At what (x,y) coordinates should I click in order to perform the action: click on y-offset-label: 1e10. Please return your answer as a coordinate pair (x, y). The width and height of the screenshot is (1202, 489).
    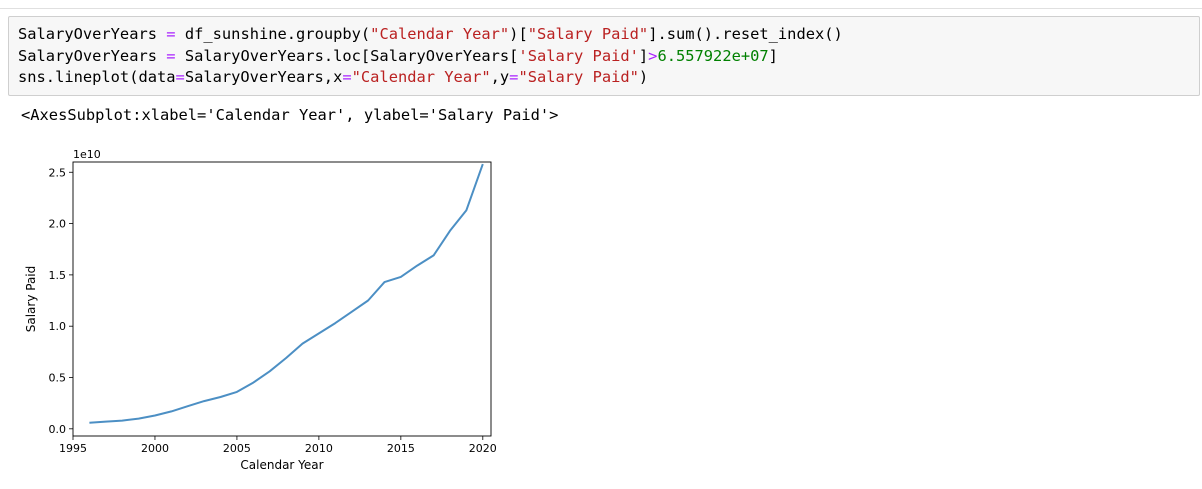
    Looking at the image, I should click on (87, 154).